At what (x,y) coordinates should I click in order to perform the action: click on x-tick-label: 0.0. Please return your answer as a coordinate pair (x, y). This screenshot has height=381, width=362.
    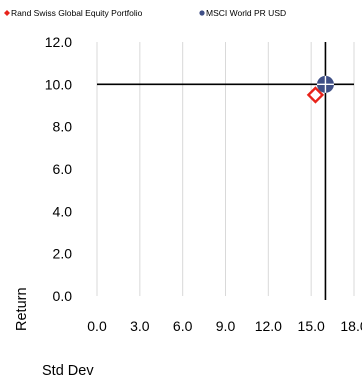
    Looking at the image, I should click on (97, 326).